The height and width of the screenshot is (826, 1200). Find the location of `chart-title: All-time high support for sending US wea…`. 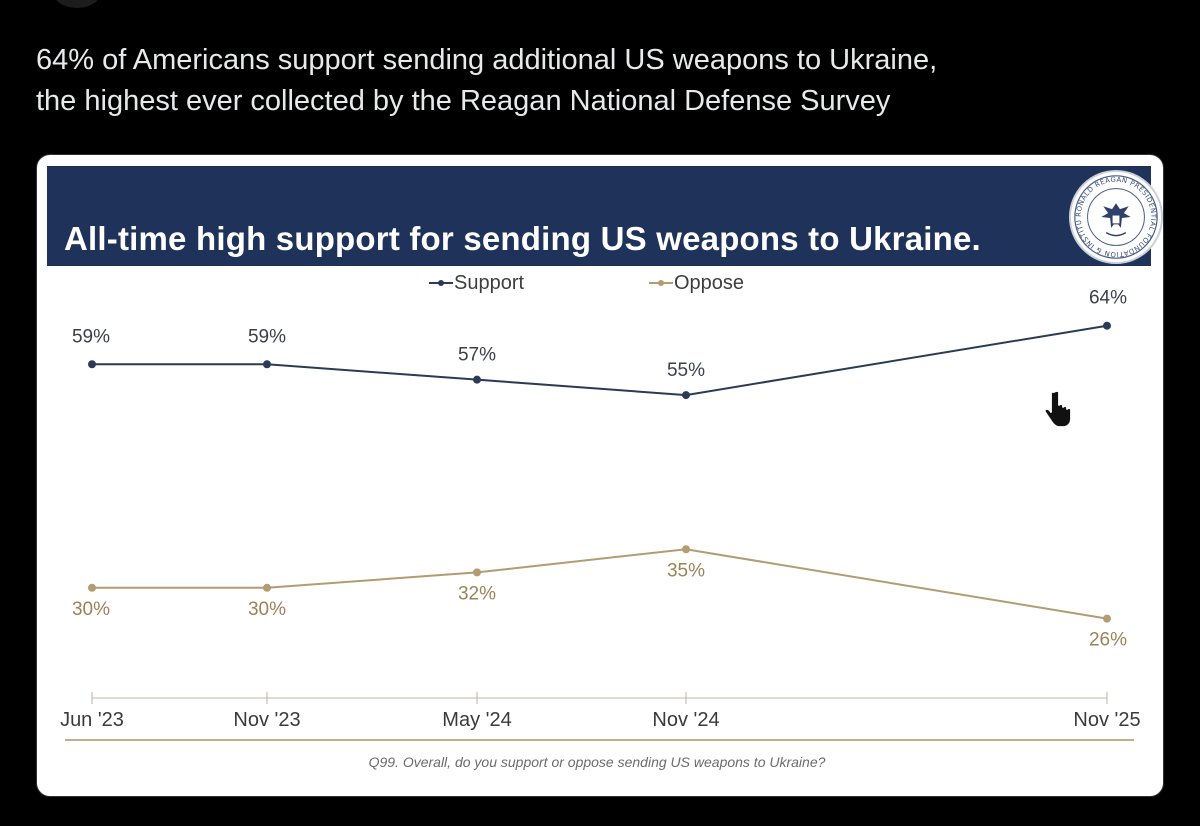

chart-title: All-time high support for sending US wea… is located at coordinates (522, 238).